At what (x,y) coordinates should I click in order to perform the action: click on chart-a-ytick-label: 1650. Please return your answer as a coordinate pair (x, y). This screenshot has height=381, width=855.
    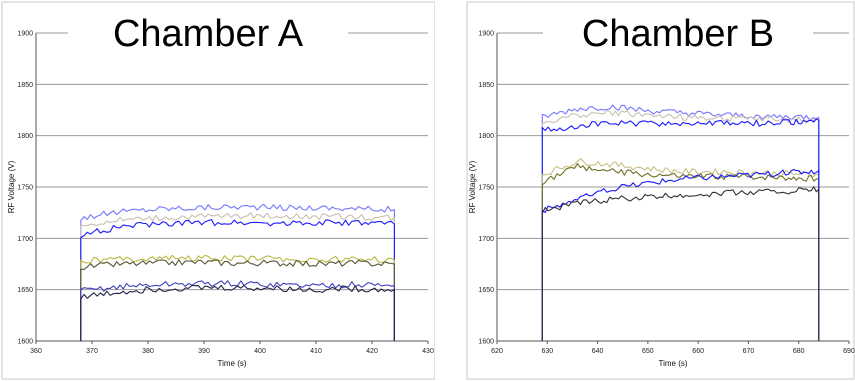
    Looking at the image, I should click on (25, 290).